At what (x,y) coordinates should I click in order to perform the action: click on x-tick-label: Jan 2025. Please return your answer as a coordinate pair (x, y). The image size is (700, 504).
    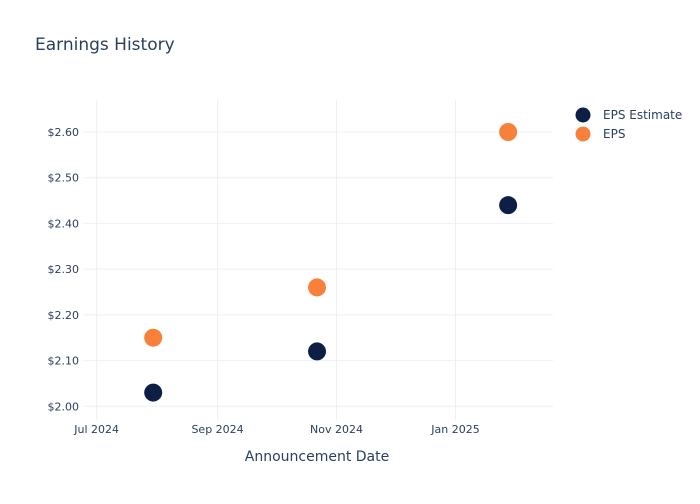
    Looking at the image, I should click on (454, 429).